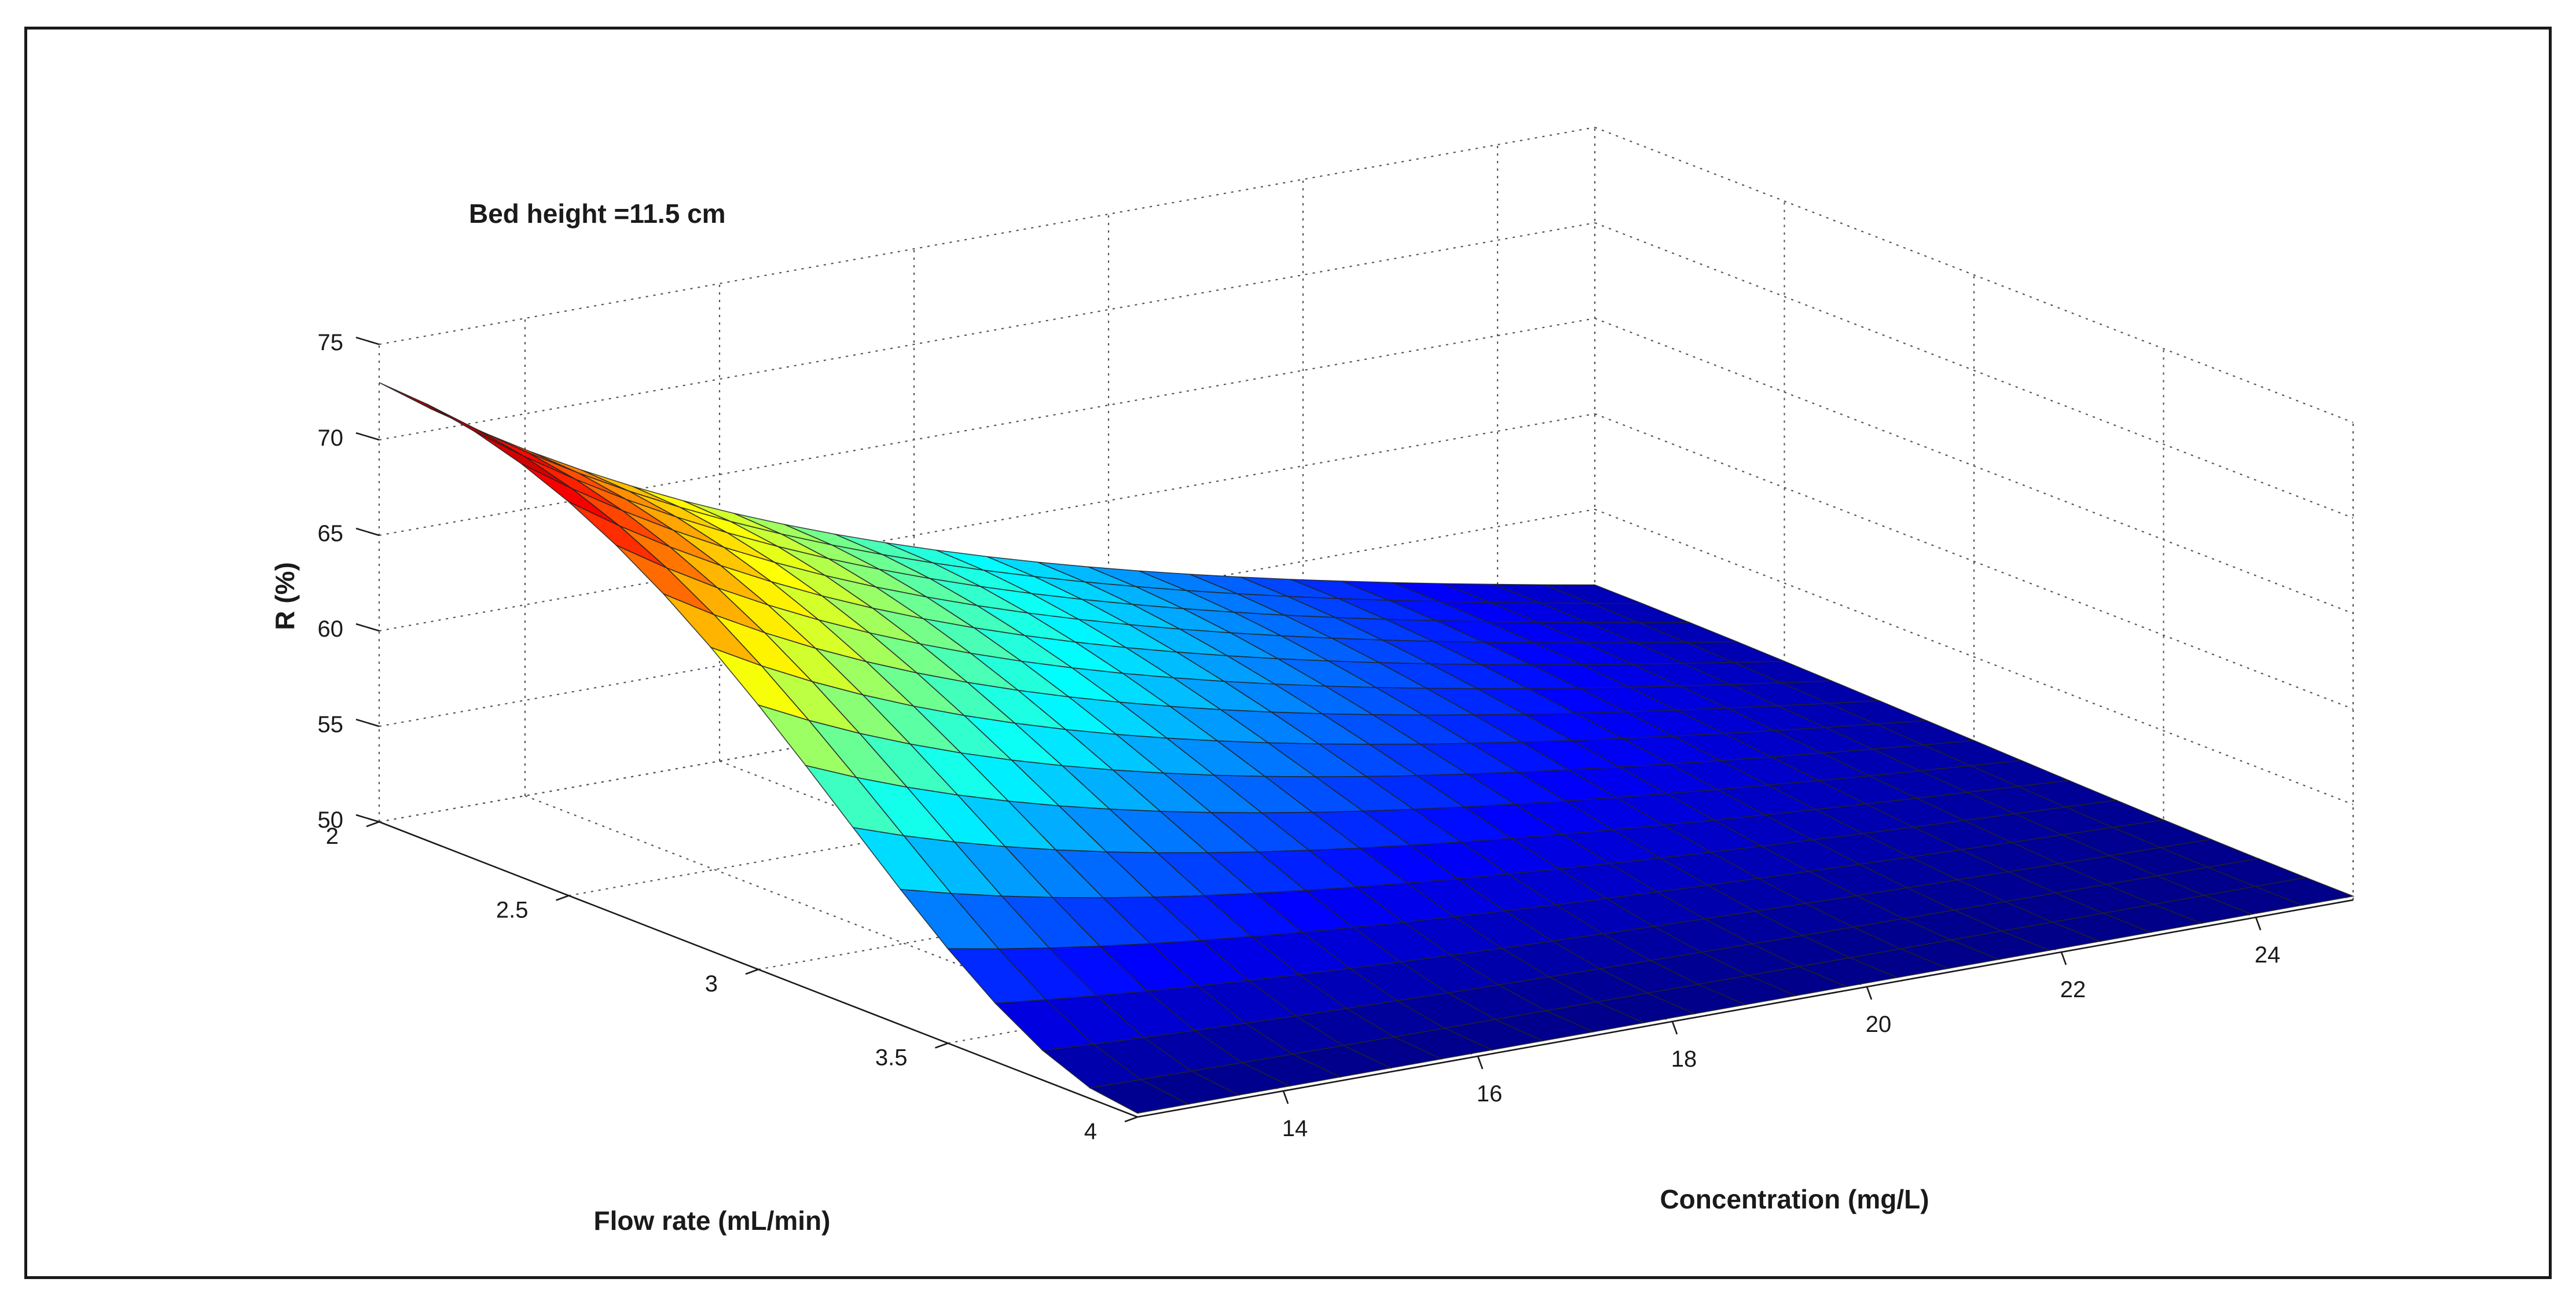 This screenshot has height=1308, width=2576. Describe the element at coordinates (2073, 990) in the screenshot. I see `x-tick-label: 22` at that location.